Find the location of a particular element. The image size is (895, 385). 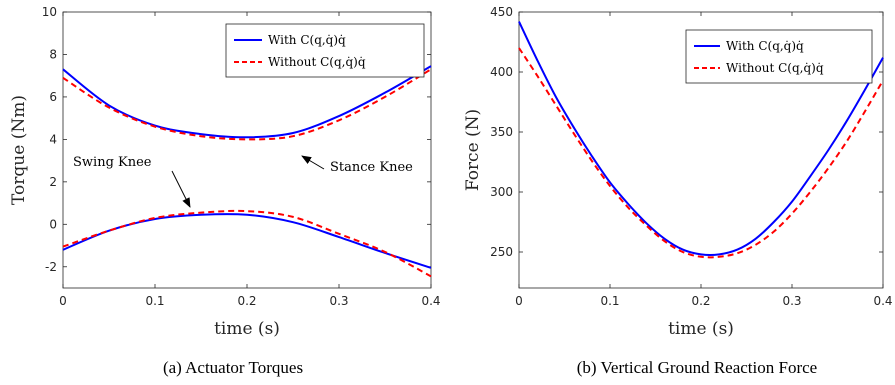

y-tick-label: 350 is located at coordinates (501, 132).